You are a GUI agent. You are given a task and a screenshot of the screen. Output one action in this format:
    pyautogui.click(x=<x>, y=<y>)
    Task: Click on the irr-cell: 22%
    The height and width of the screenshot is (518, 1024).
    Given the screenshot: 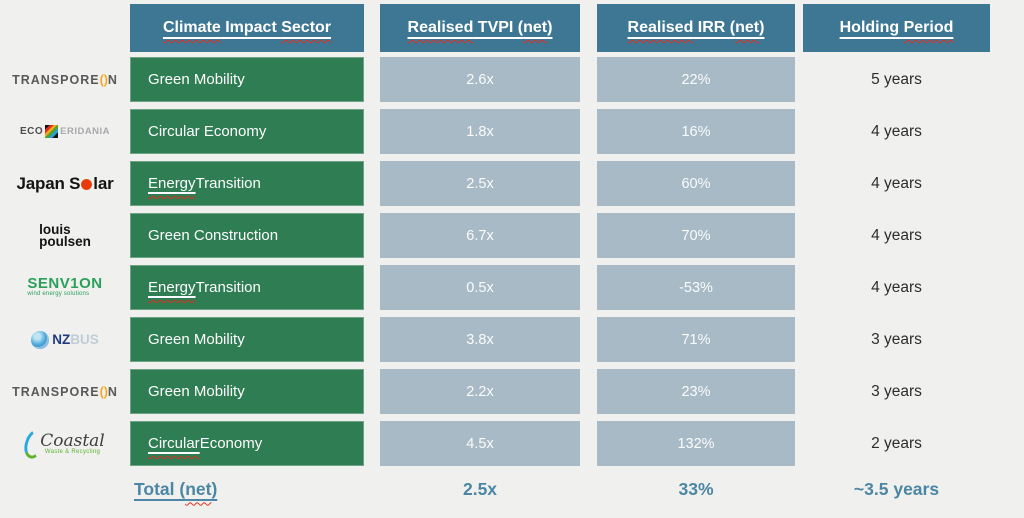 What is the action you would take?
    pyautogui.click(x=696, y=79)
    